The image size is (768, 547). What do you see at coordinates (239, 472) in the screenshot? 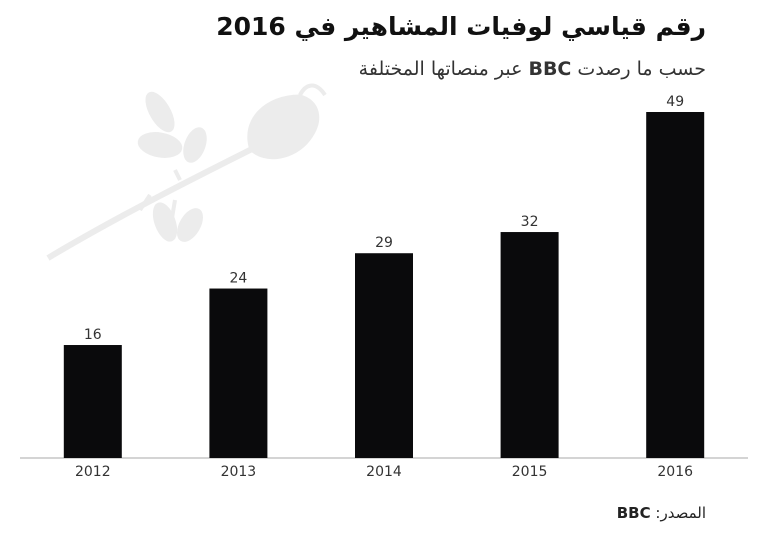
I see `x-tick-label: 2013` at bounding box center [239, 472].